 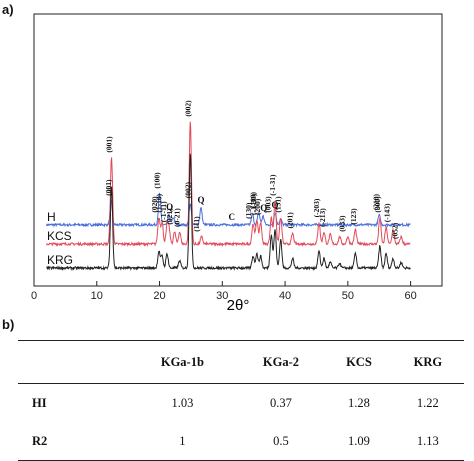 What do you see at coordinates (353, 216) in the screenshot?
I see `peak-annotation: (123)` at bounding box center [353, 216].